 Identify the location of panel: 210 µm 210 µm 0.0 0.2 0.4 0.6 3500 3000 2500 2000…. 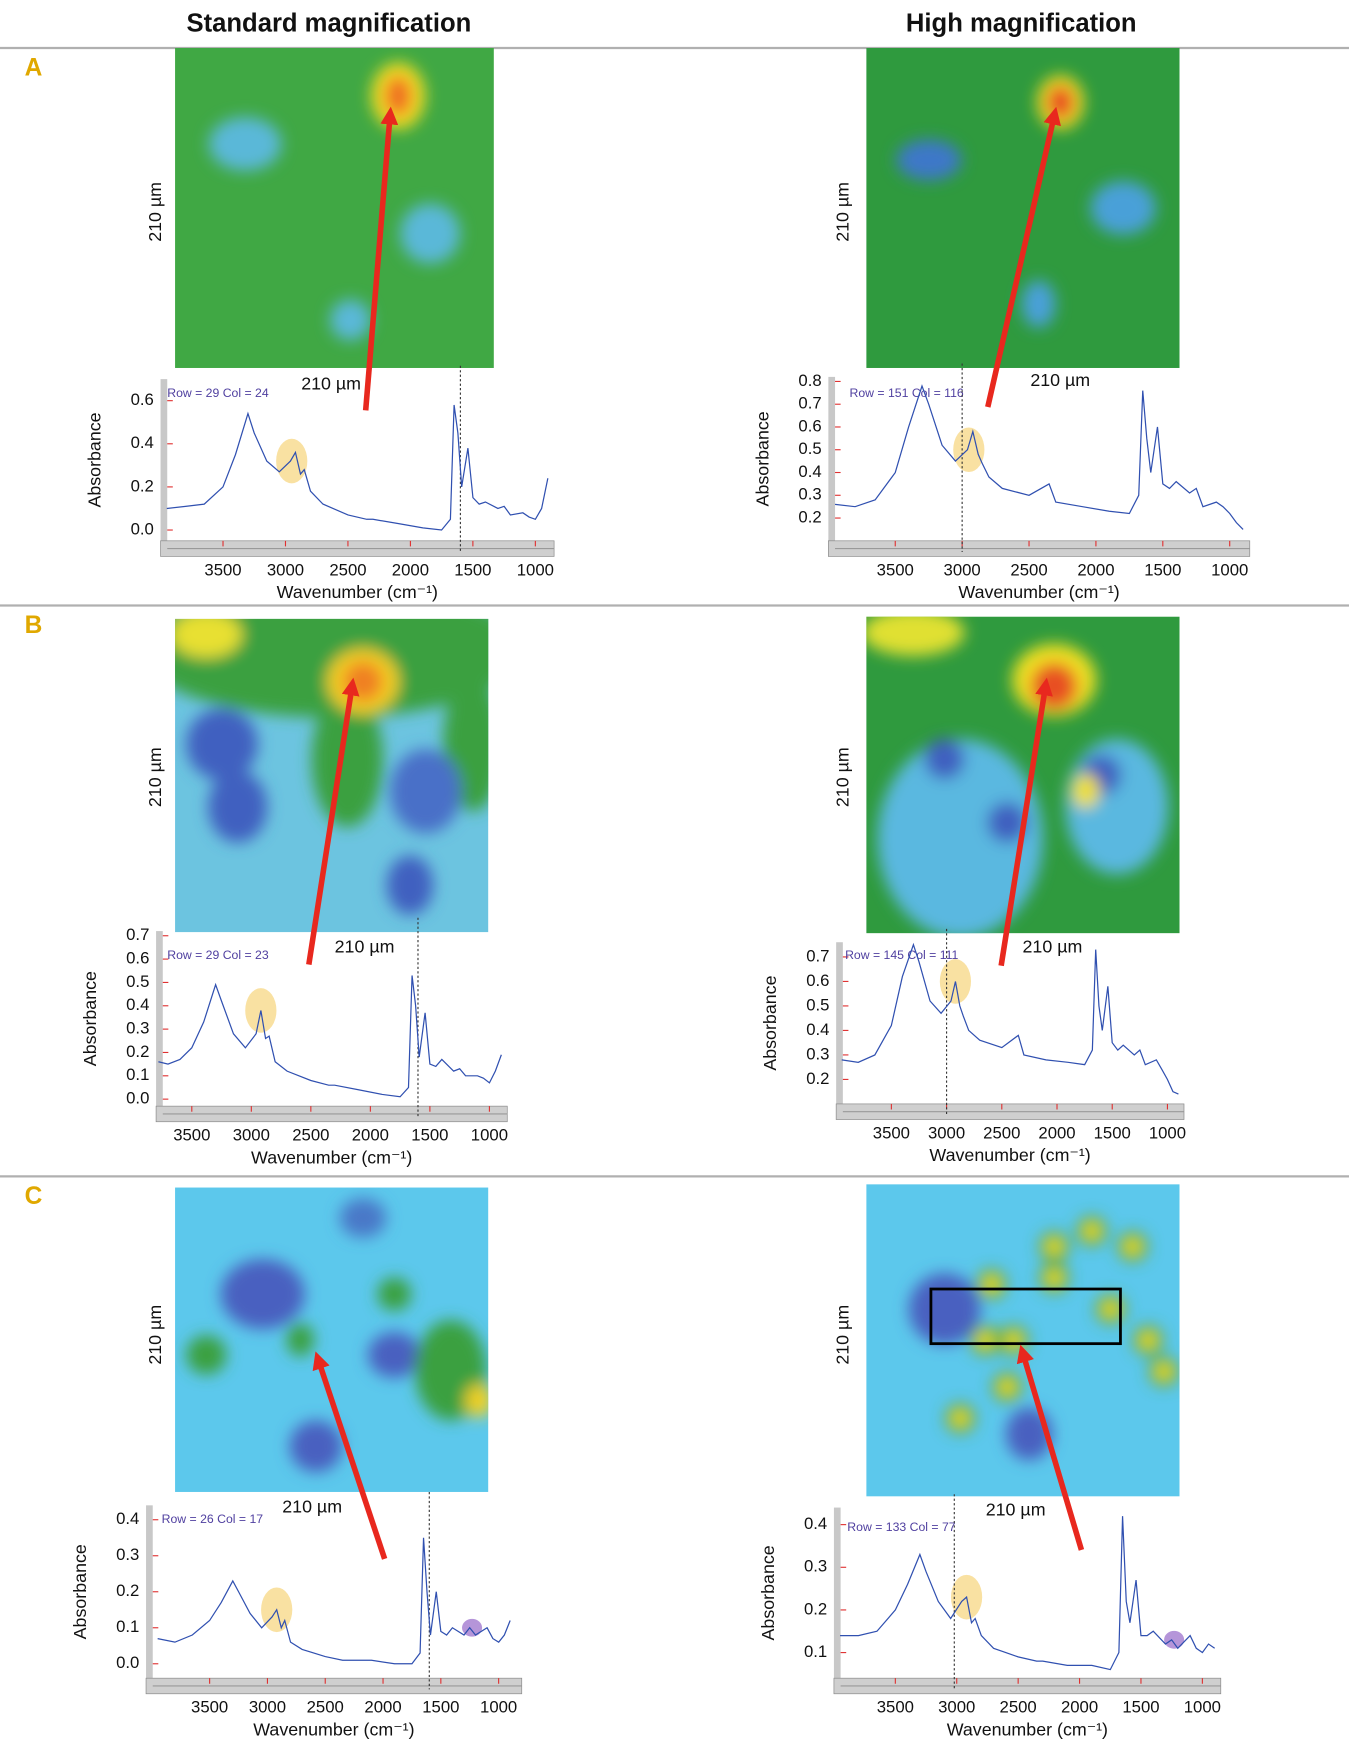
(320, 324).